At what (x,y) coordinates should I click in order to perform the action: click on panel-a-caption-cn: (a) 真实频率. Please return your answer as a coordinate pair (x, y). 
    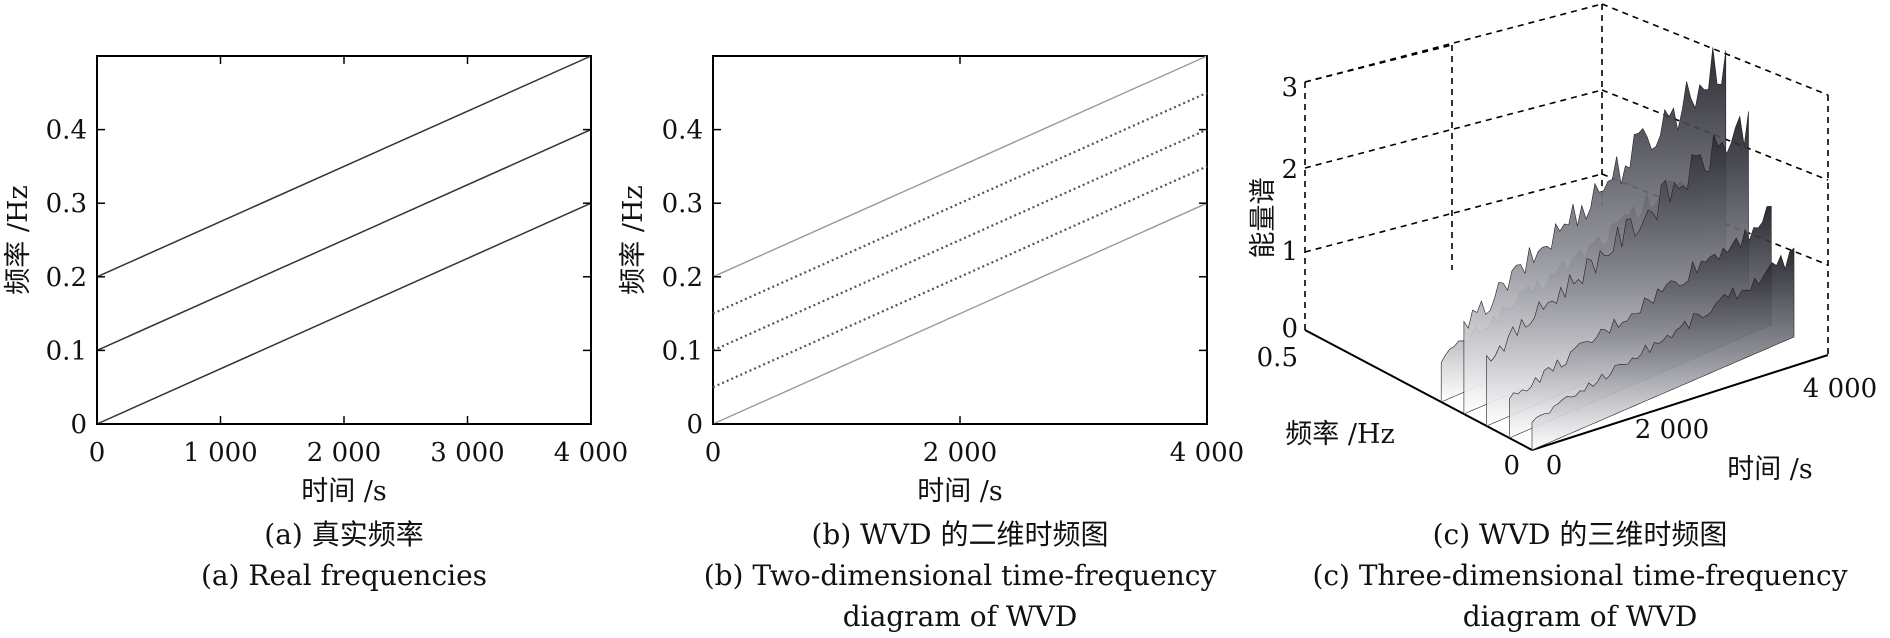
    Looking at the image, I should click on (343, 534).